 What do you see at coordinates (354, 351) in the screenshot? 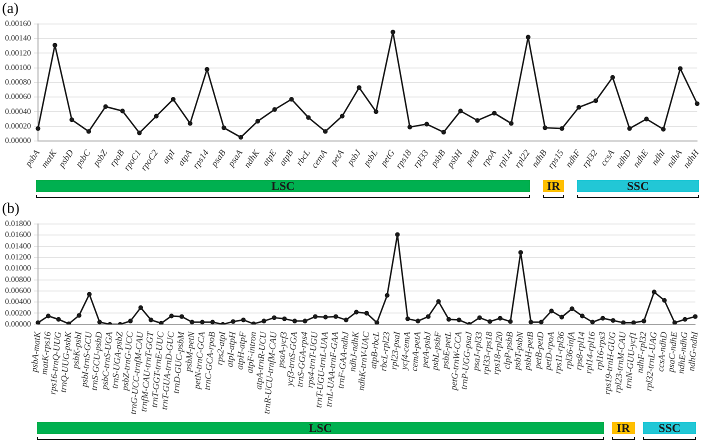
I see `x-tick-label: ndhJ-ndhK` at bounding box center [354, 351].